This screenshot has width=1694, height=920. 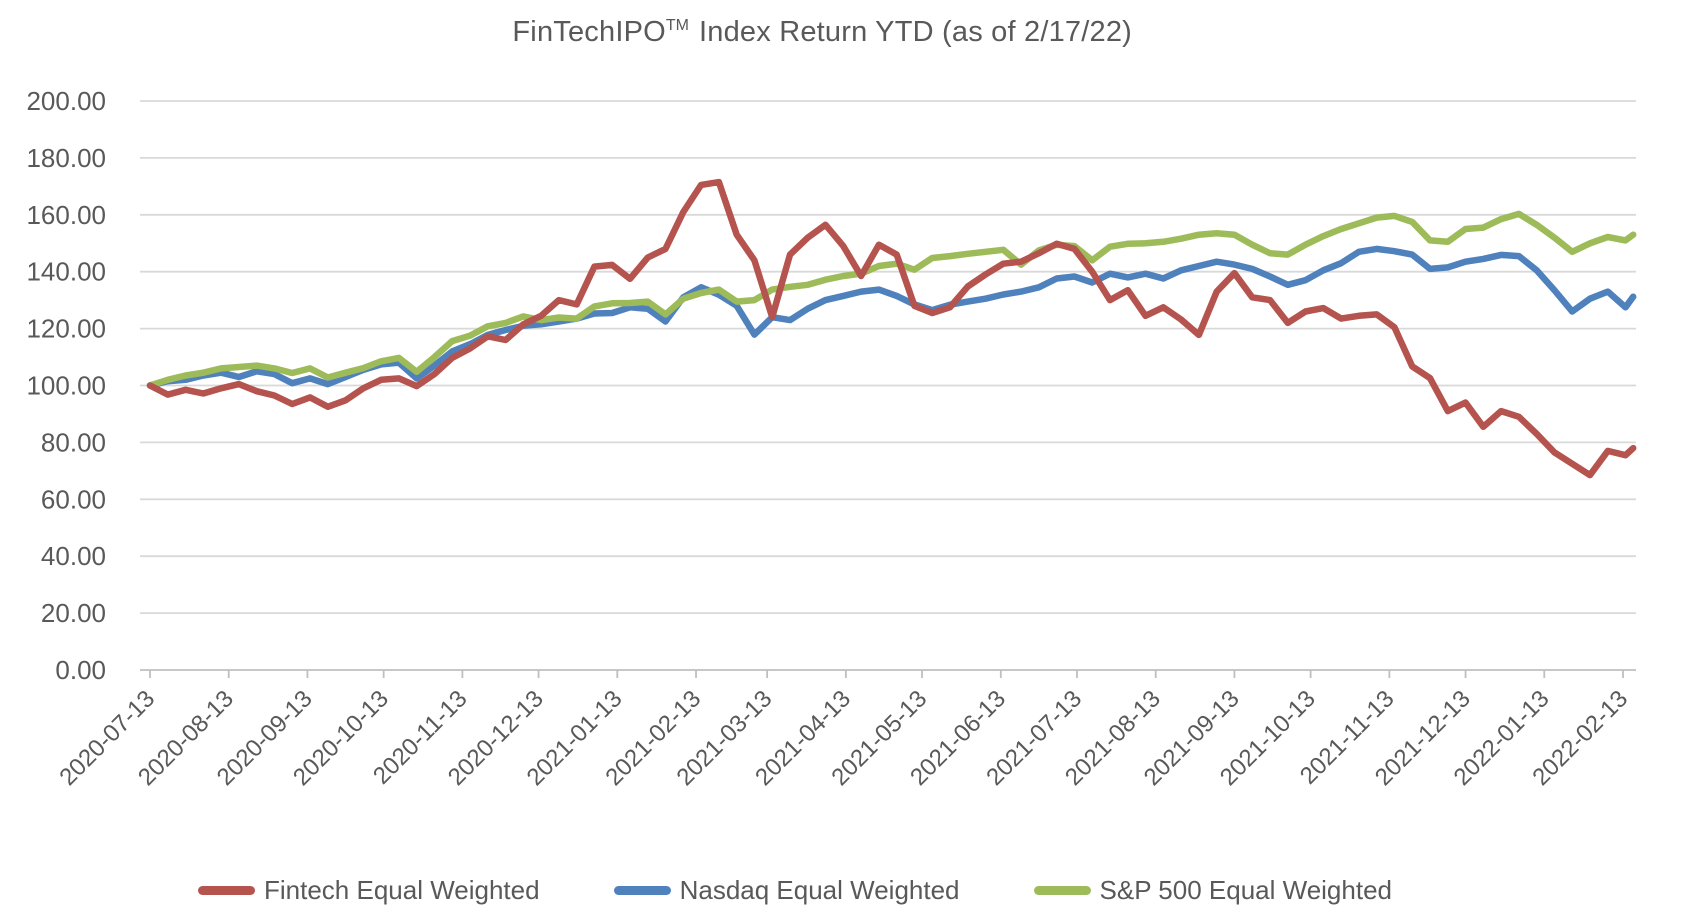 What do you see at coordinates (589, 32) in the screenshot?
I see `chart-title-main: FinTechIPO` at bounding box center [589, 32].